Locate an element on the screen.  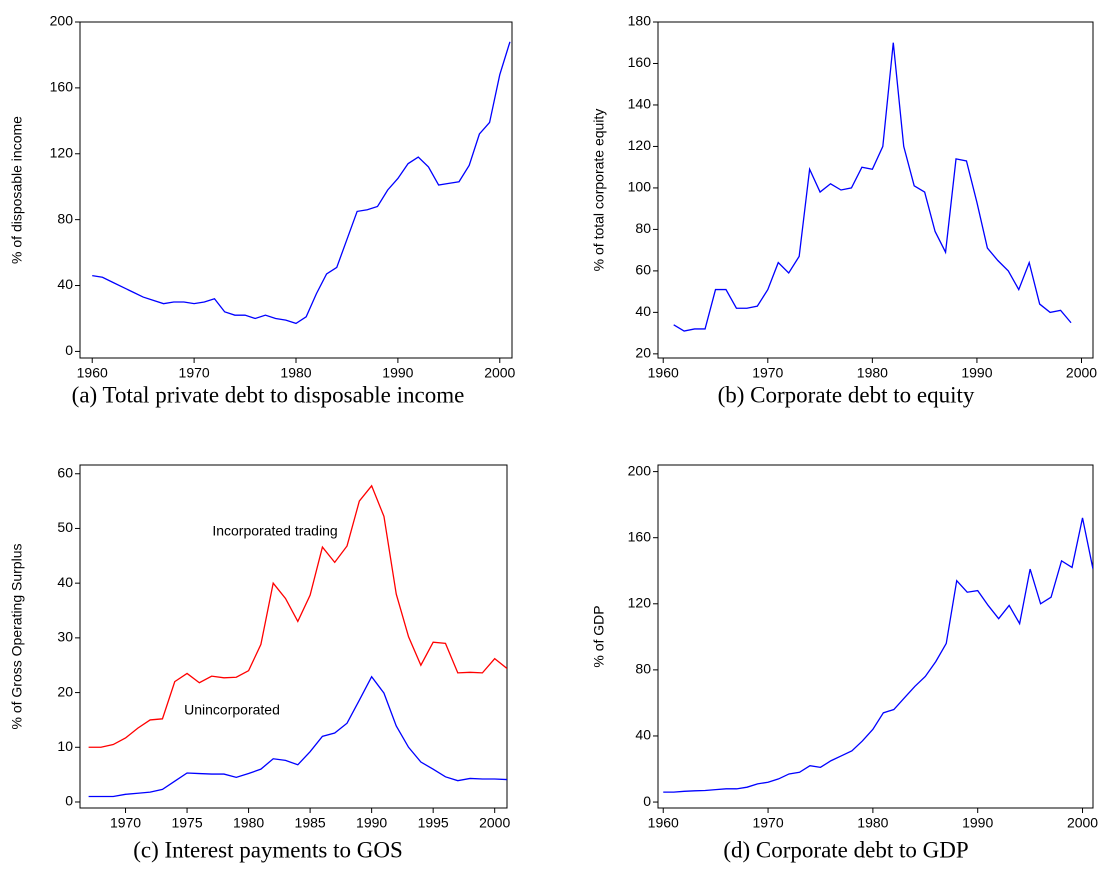
y-axis-label: % of total corporate equity is located at coordinates (599, 190).